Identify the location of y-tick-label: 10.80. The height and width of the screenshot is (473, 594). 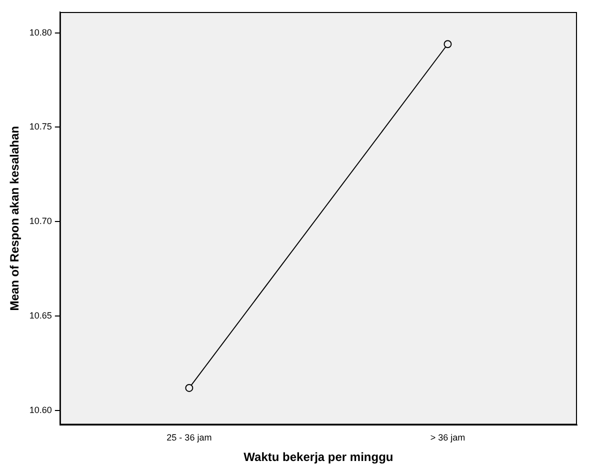
(40, 32).